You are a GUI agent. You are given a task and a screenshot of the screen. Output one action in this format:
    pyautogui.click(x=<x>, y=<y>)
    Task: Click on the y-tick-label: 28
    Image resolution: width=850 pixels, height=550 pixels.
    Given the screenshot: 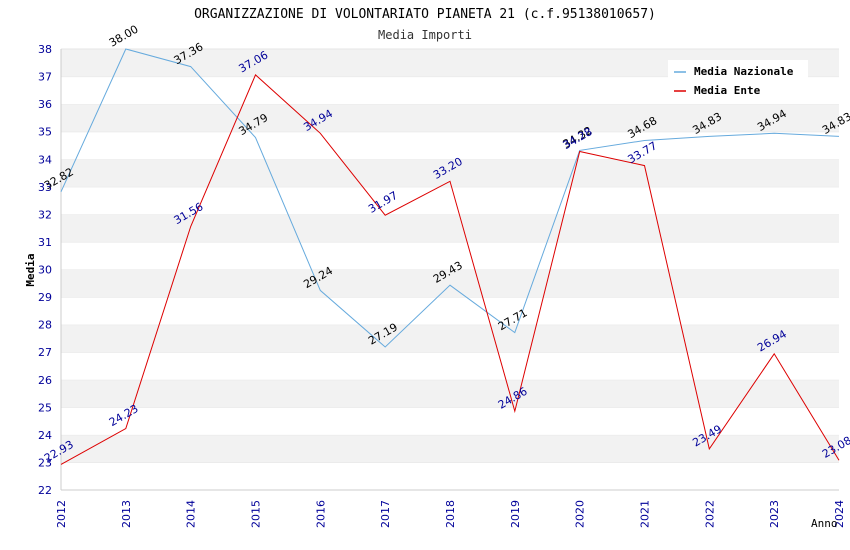 What is the action you would take?
    pyautogui.click(x=45, y=325)
    